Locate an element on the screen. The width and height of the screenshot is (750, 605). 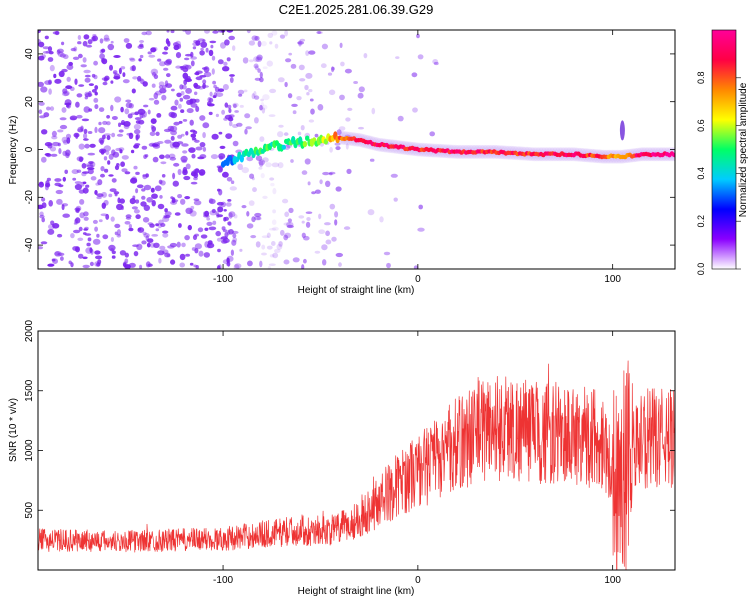
signal-cell is located at coordinates (241, 158).